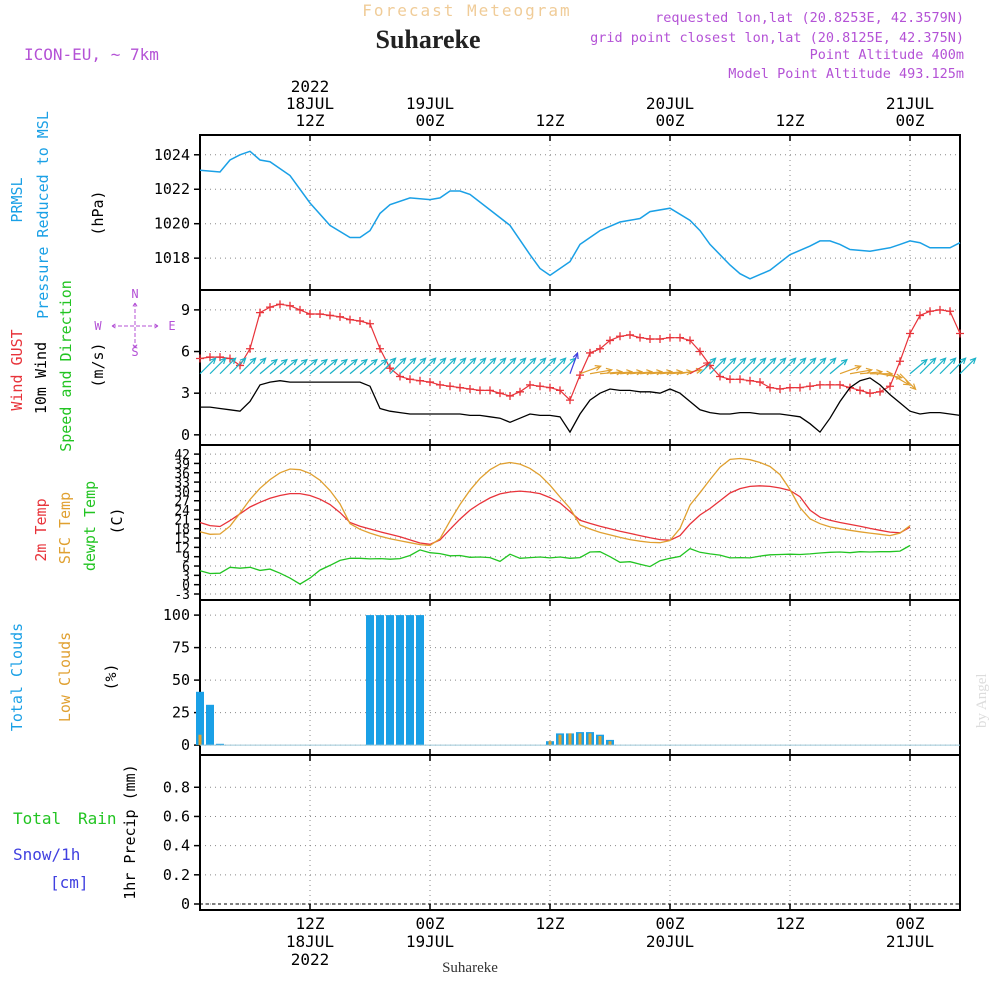  What do you see at coordinates (186, 576) in the screenshot?
I see `y-tick-label: 3` at bounding box center [186, 576].